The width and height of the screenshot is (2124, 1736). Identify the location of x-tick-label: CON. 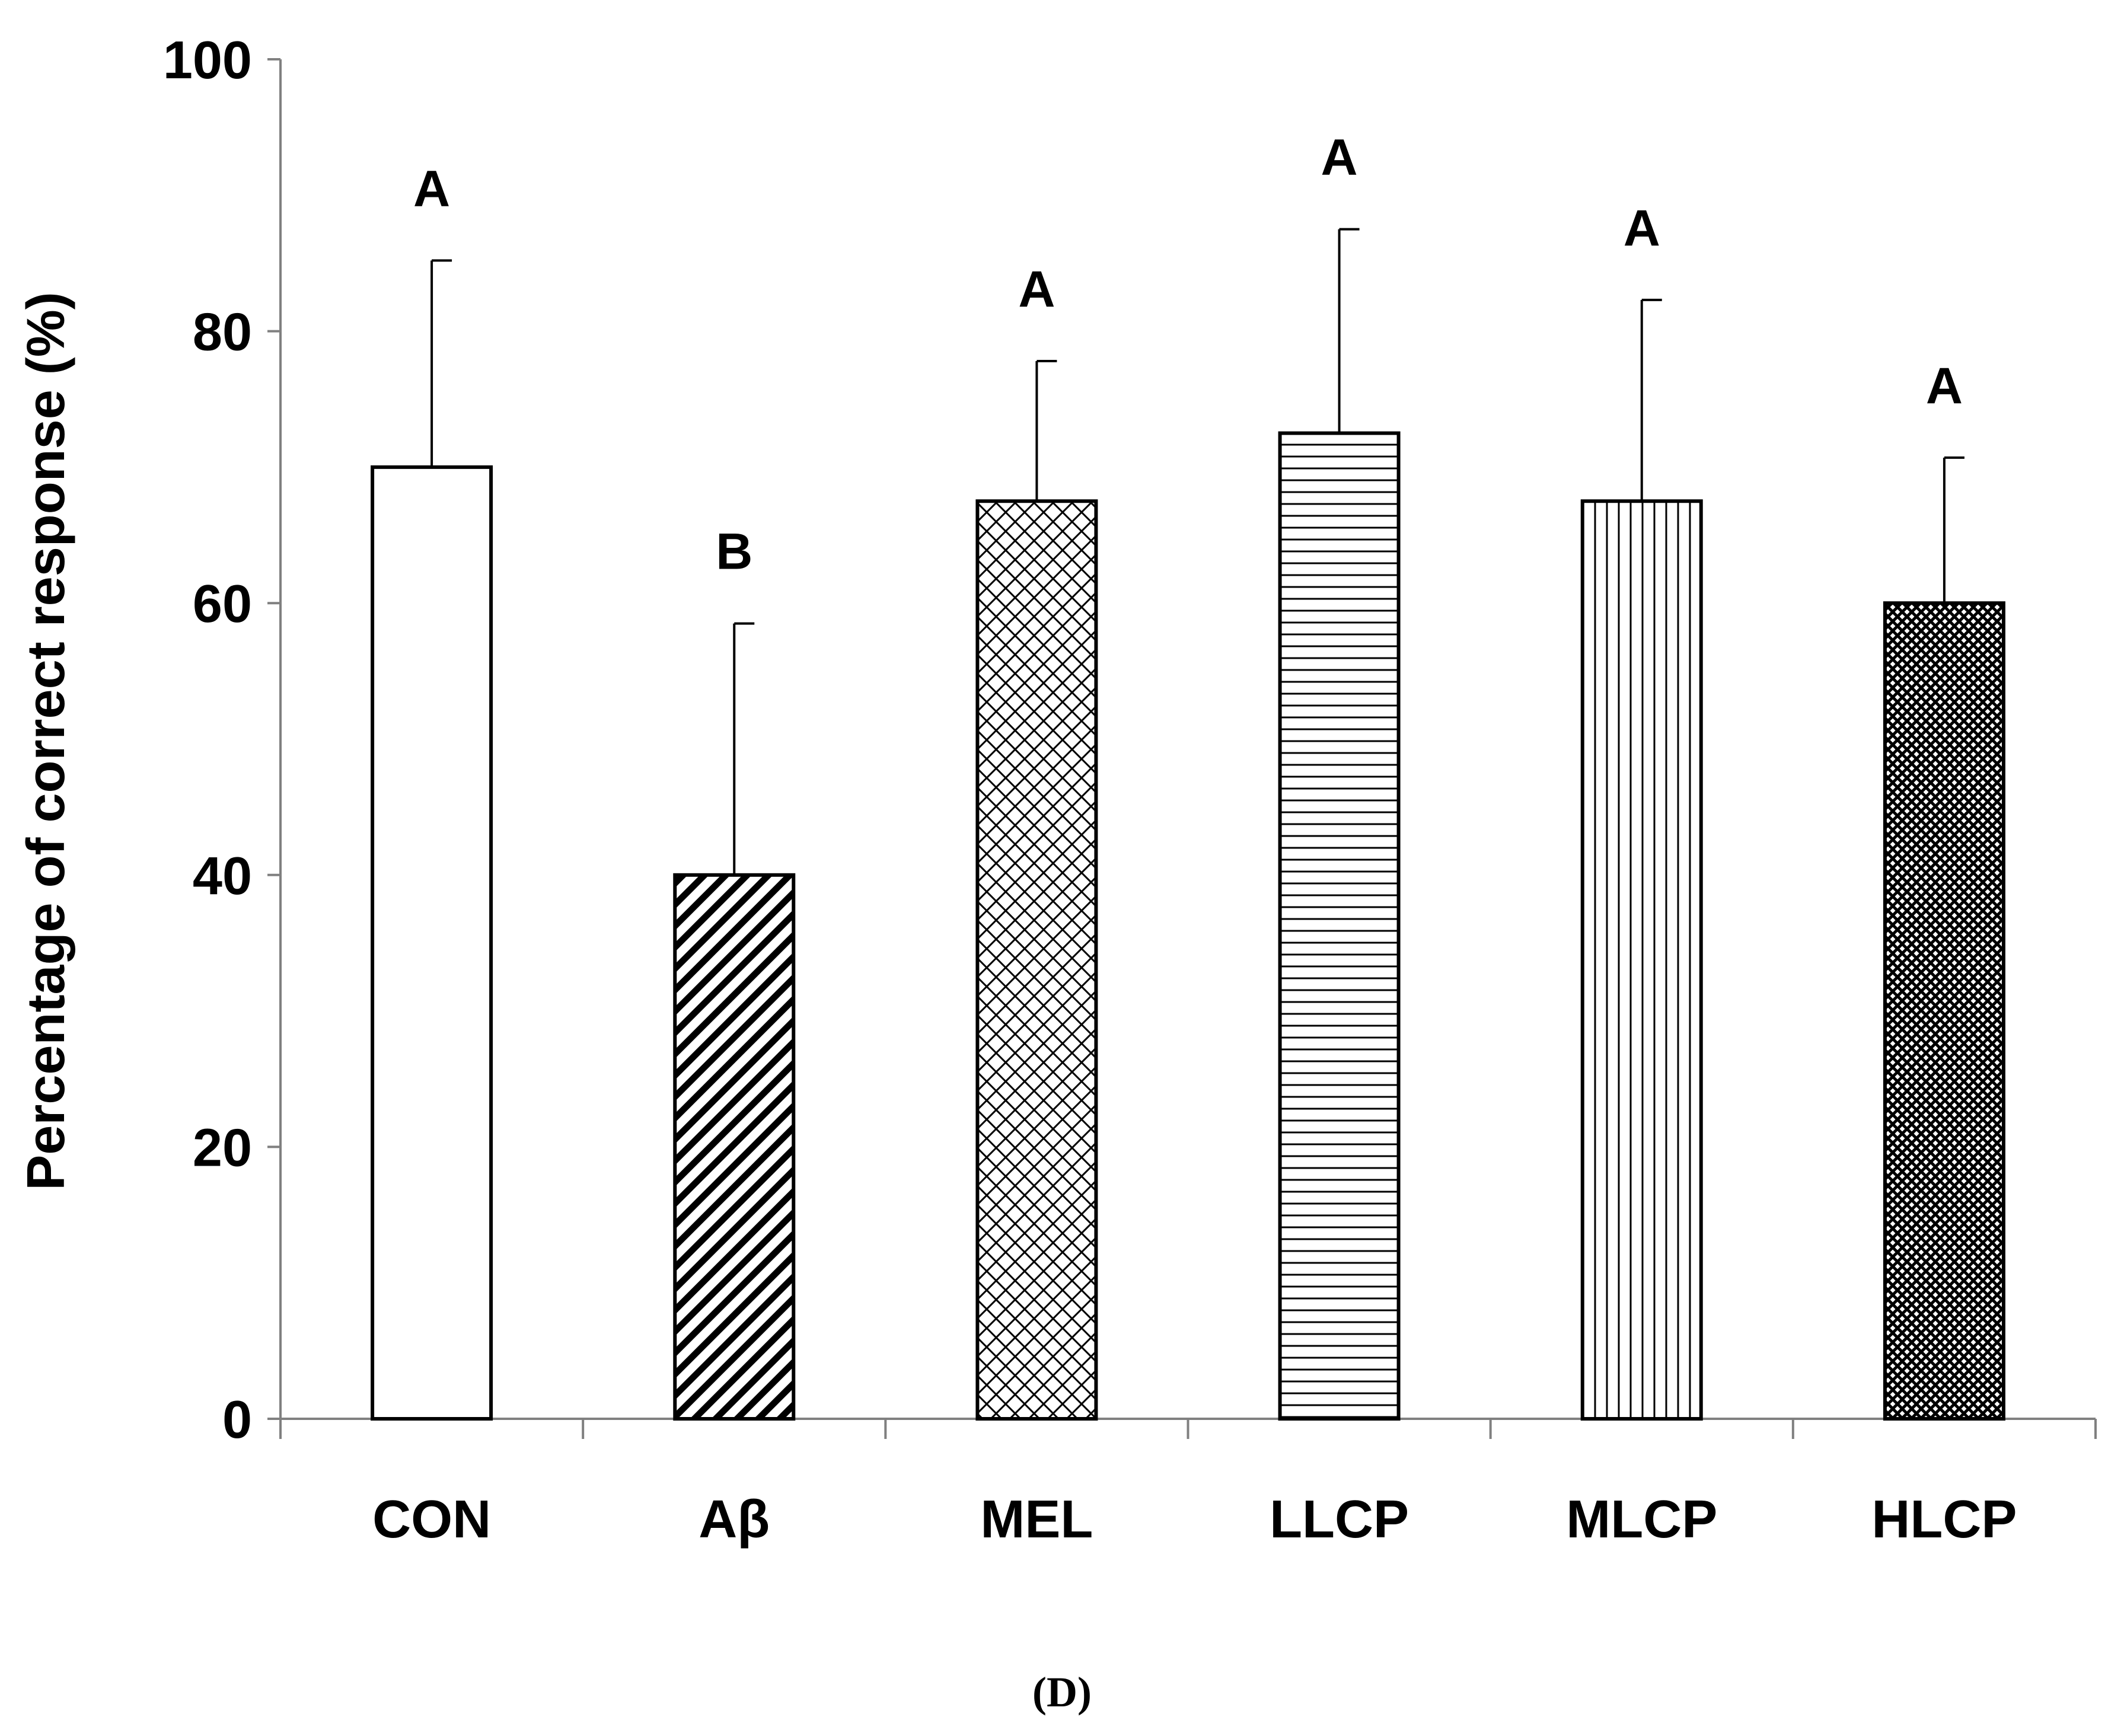
(431, 1519).